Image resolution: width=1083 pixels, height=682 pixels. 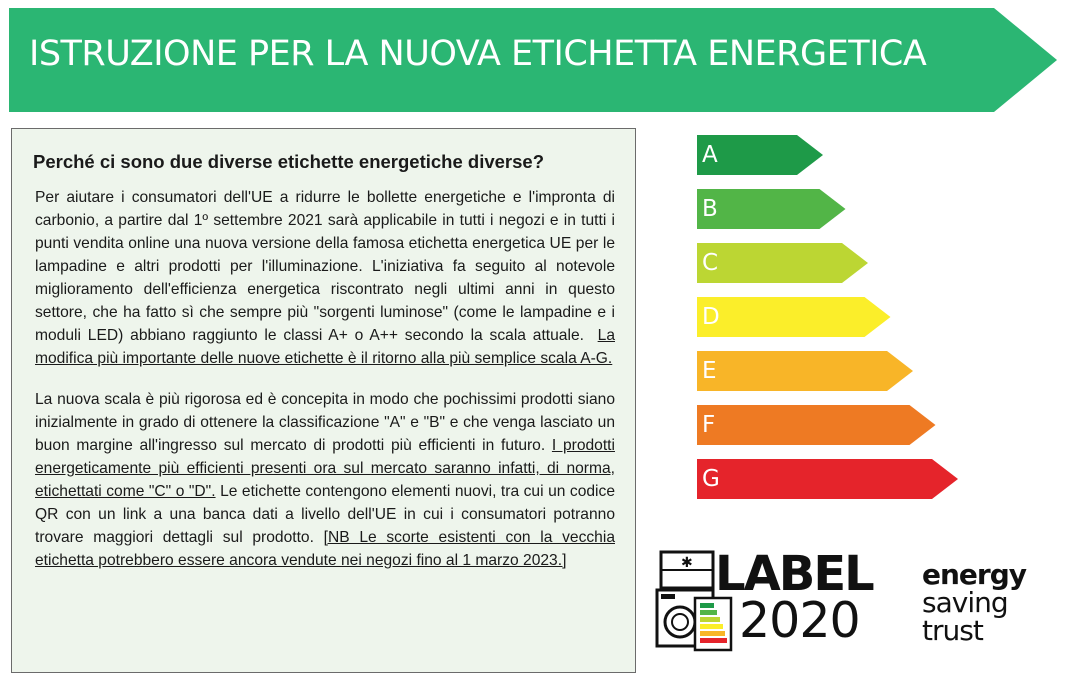 I want to click on est-line-3: trust, so click(x=953, y=630).